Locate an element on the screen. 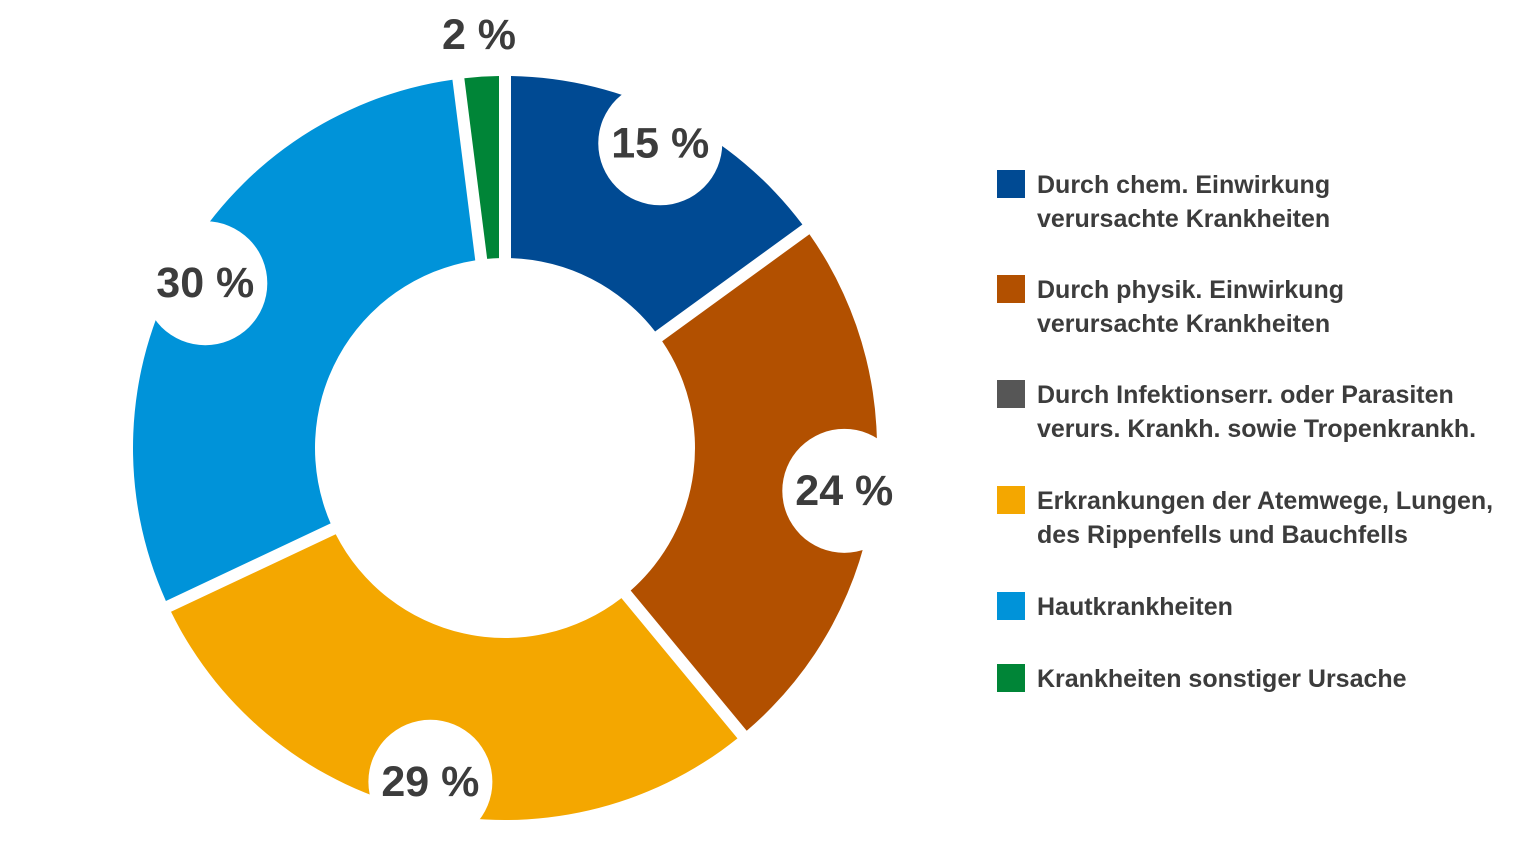  slice-value-label: 24 % is located at coordinates (844, 491).